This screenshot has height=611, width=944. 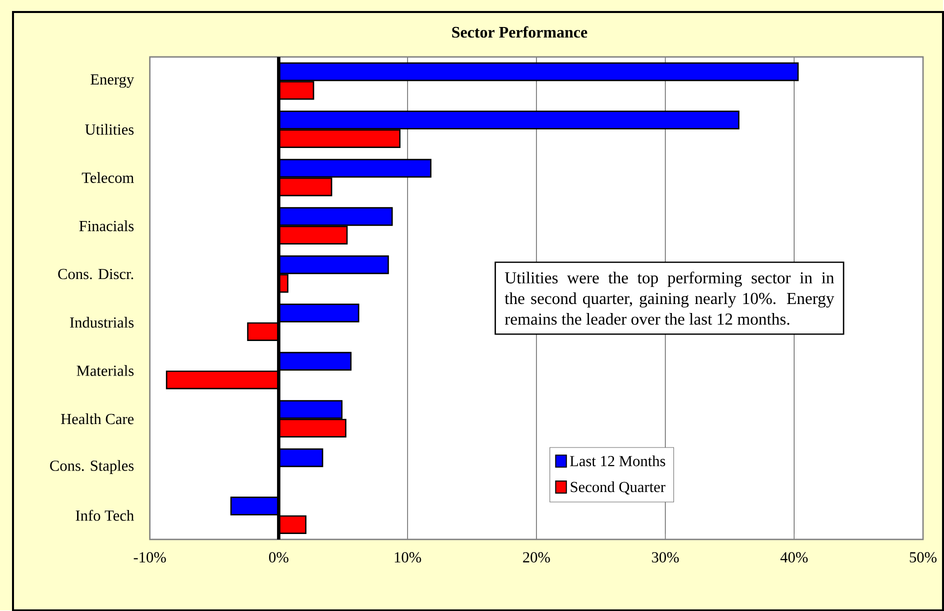 What do you see at coordinates (923, 557) in the screenshot?
I see `x-tick-label: 50%` at bounding box center [923, 557].